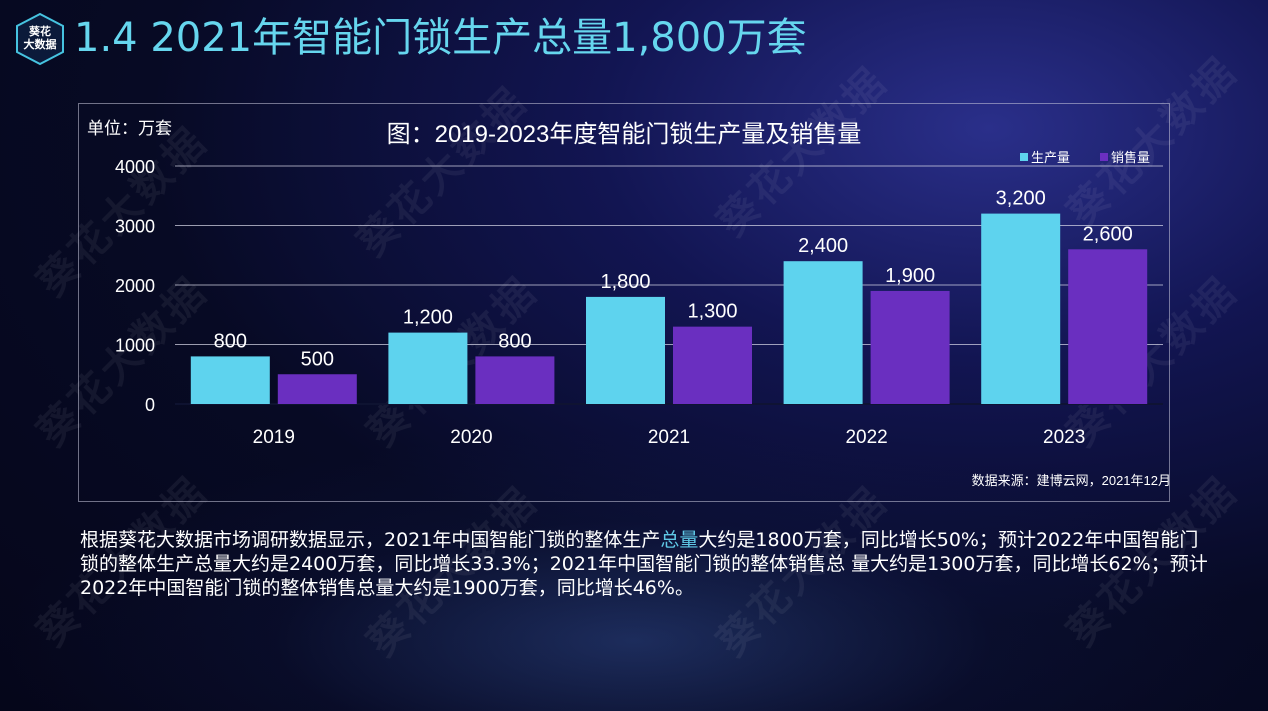 This screenshot has height=711, width=1268. What do you see at coordinates (471, 437) in the screenshot?
I see `x-tick-label: 2020` at bounding box center [471, 437].